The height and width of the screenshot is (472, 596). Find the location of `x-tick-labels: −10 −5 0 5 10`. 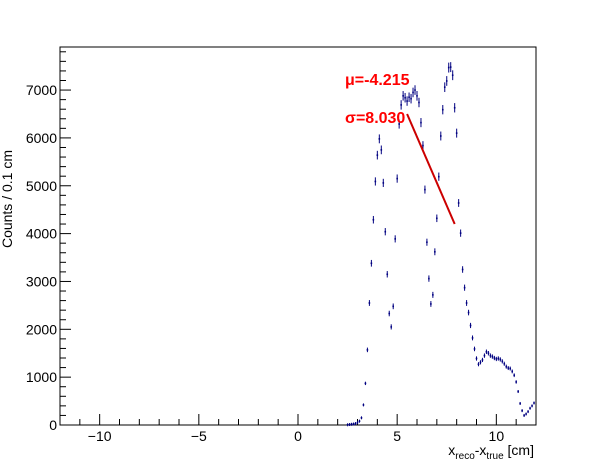

x-tick-labels: −10 −5 0 5 10 is located at coordinates (296, 436).